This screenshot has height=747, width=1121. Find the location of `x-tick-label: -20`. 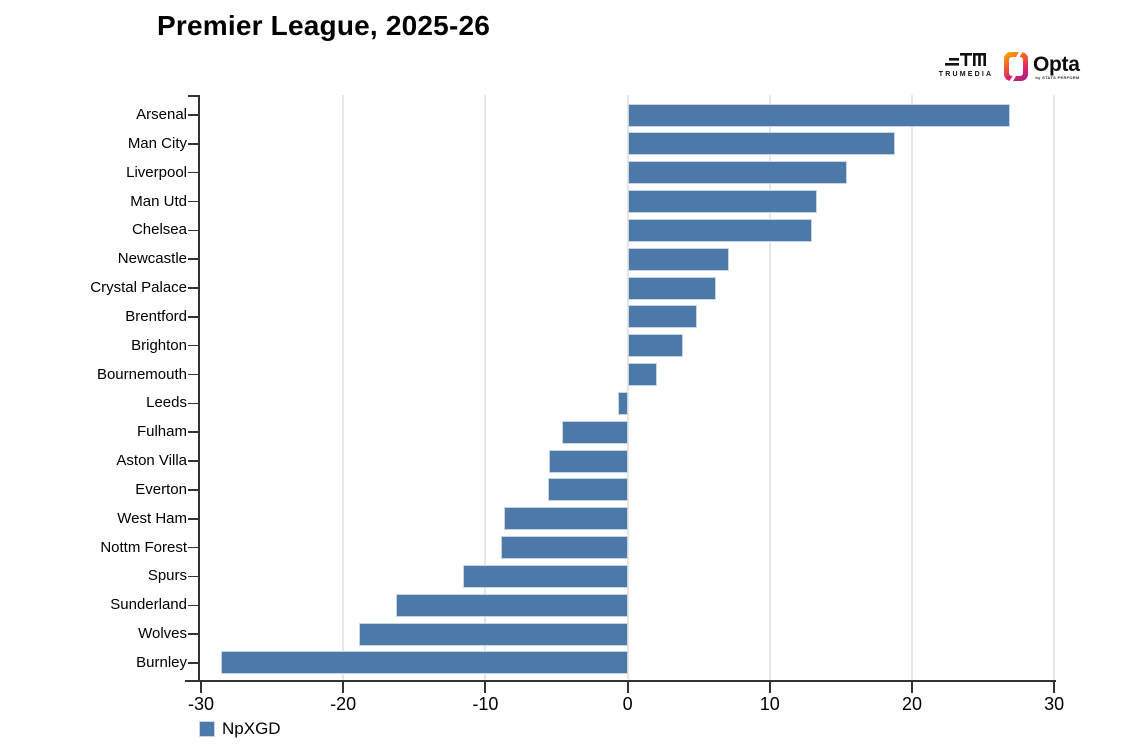

x-tick-label: -20 is located at coordinates (343, 704).